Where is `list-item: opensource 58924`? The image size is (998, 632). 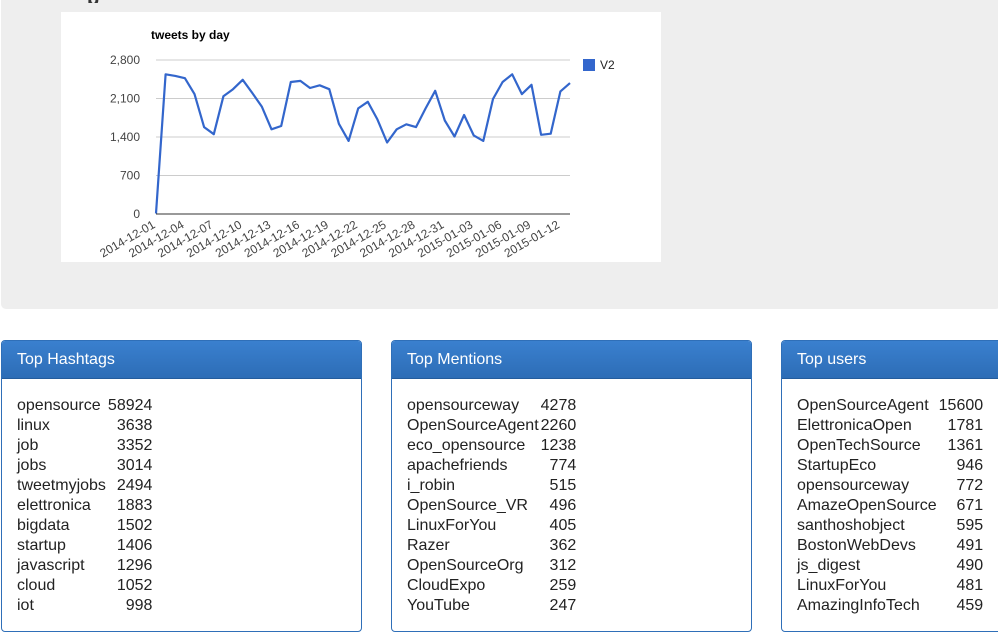
list-item: opensource 58924 is located at coordinates (84, 406).